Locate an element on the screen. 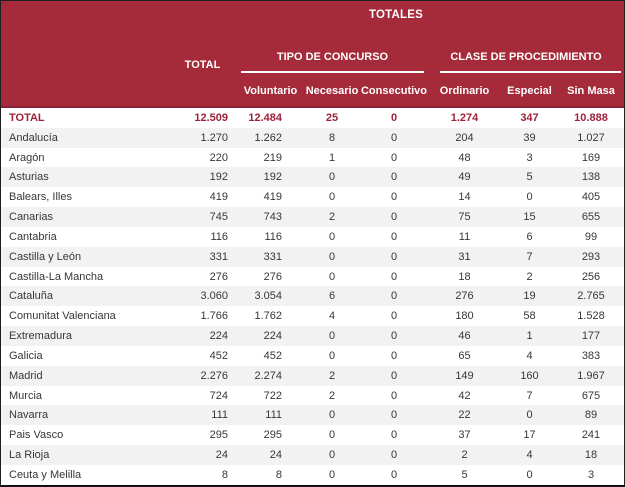  table-row: Castilla-La Mancha 276 276 0 0 18 2 256 is located at coordinates (312, 277).